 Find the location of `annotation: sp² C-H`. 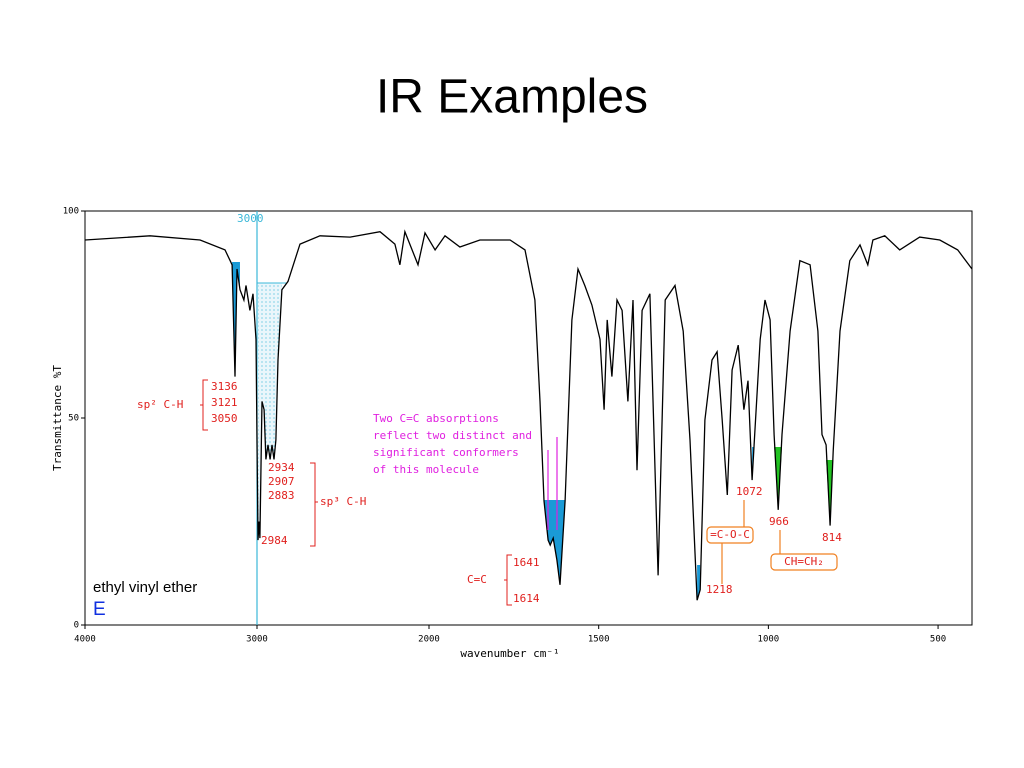

annotation: sp² C-H is located at coordinates (160, 404).